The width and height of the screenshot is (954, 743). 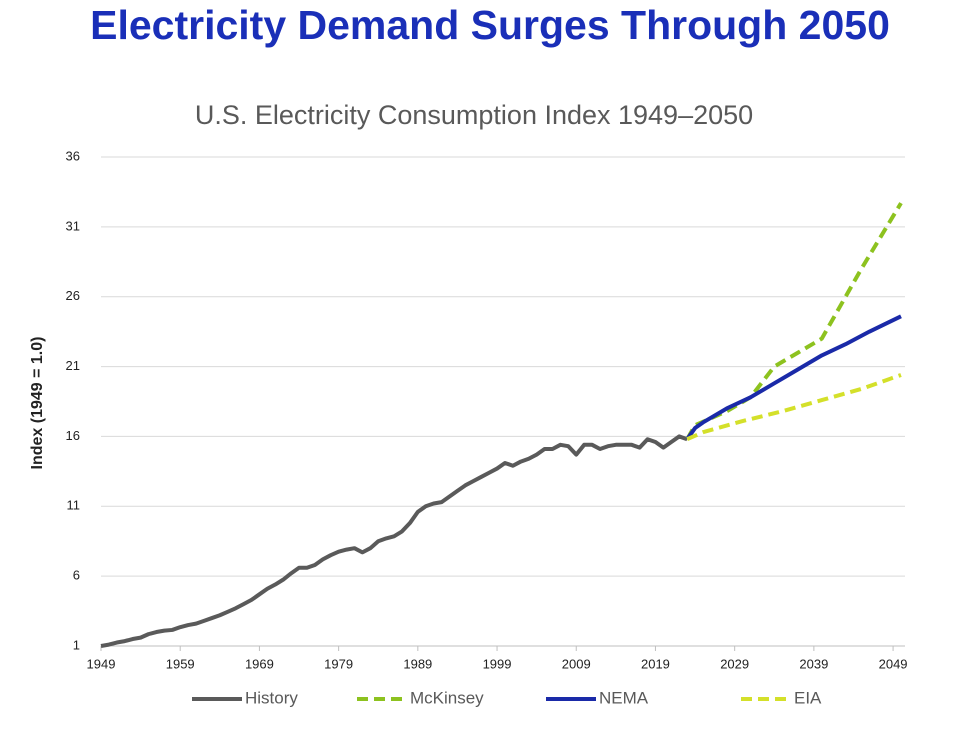 I want to click on x-tick-label: 1999, so click(x=497, y=663).